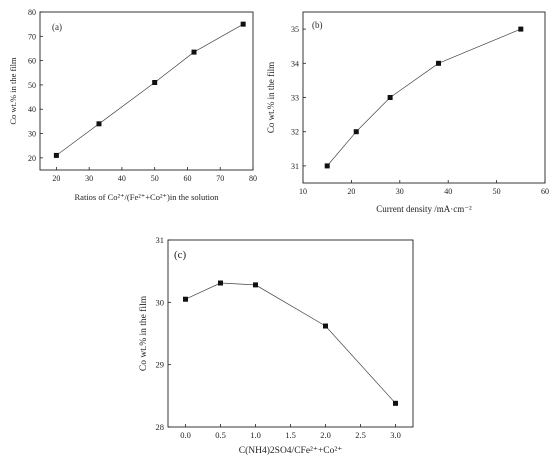 The image size is (550, 461). Describe the element at coordinates (290, 450) in the screenshot. I see `chart-c-x-axis-label: C(NH4)2SO4/CFe²⁺+Co²⁺` at that location.